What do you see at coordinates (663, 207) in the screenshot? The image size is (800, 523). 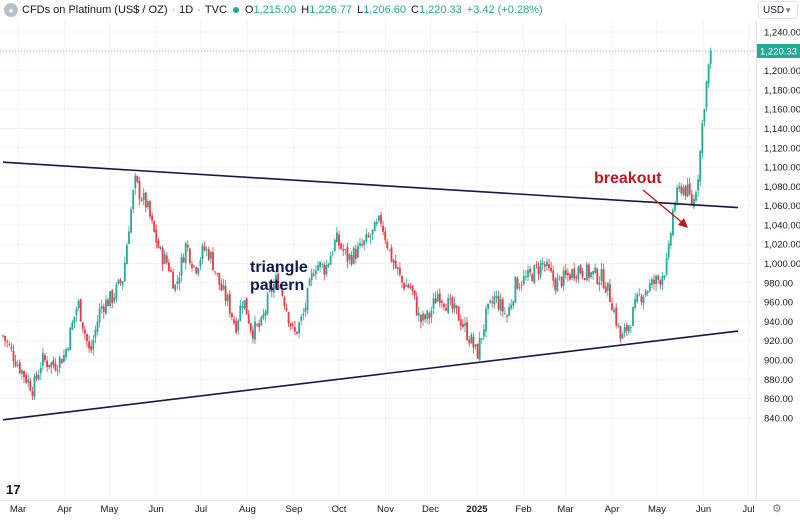 I see `breakout-arrow` at bounding box center [663, 207].